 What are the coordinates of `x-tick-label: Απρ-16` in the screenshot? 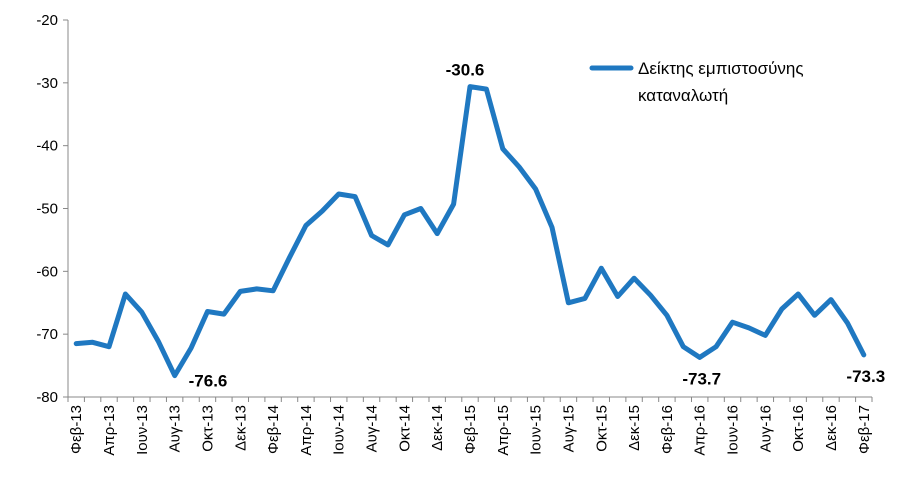 It's located at (700, 430).